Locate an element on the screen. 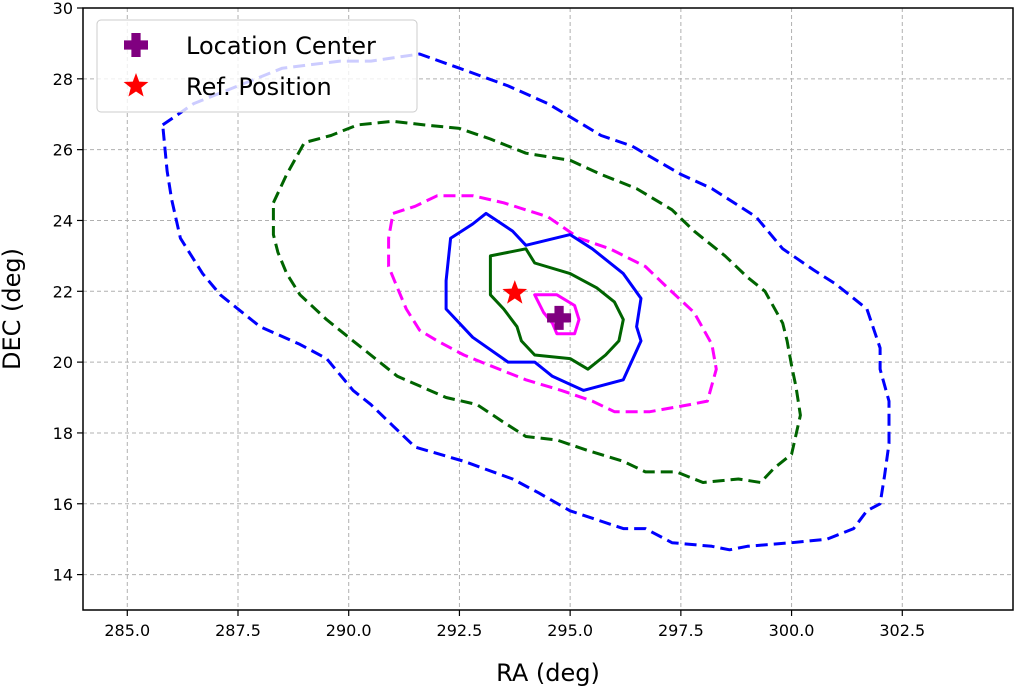  y-tick-label: 16 is located at coordinates (63, 504).